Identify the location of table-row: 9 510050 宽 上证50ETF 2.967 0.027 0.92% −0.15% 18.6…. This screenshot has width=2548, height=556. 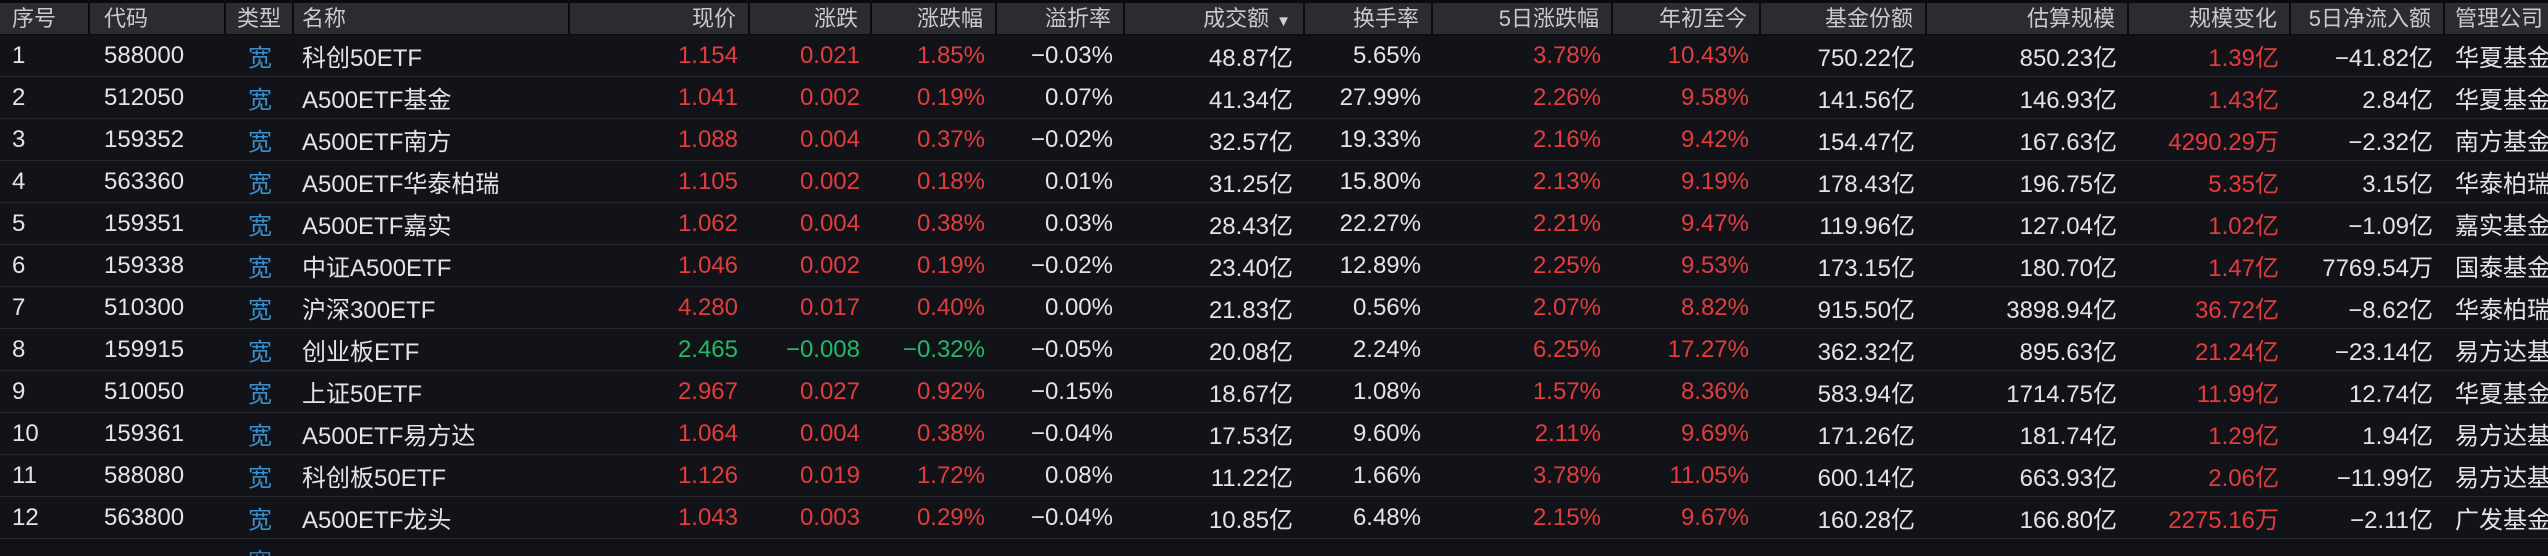
(1274, 392).